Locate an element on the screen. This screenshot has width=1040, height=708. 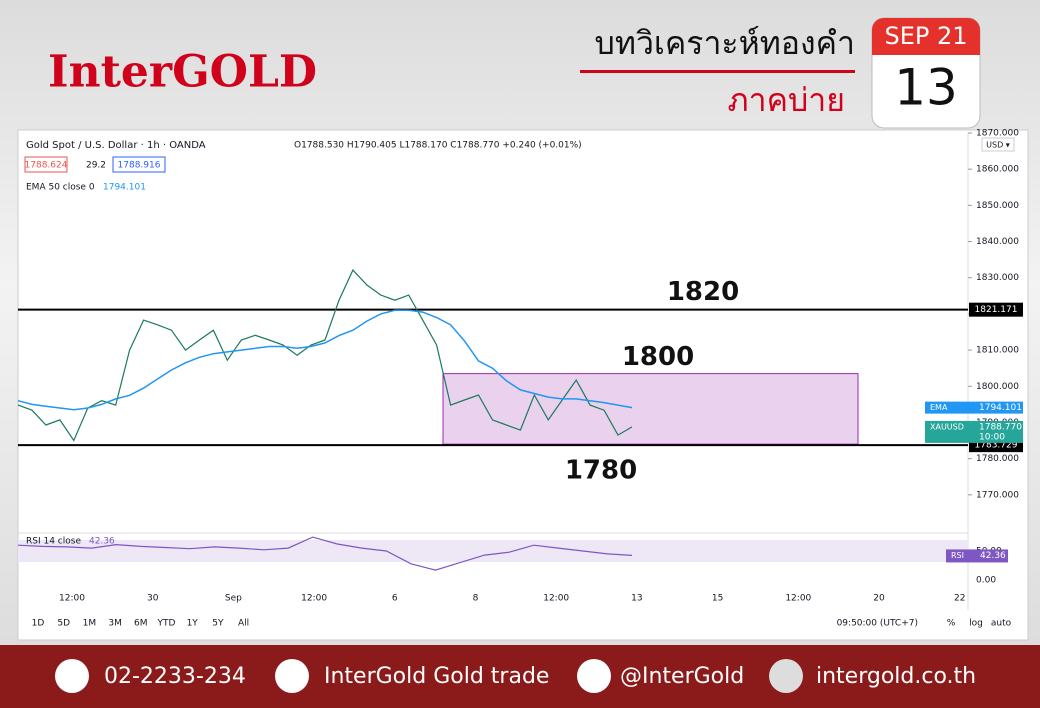
bid: 1788.624 is located at coordinates (46, 166).